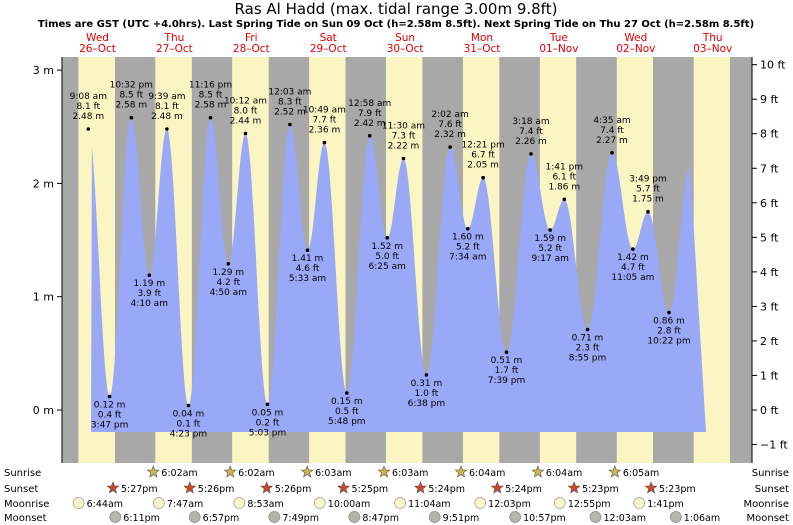 This screenshot has width=793, height=525. I want to click on moonrise-time: 1:41pm, so click(665, 504).